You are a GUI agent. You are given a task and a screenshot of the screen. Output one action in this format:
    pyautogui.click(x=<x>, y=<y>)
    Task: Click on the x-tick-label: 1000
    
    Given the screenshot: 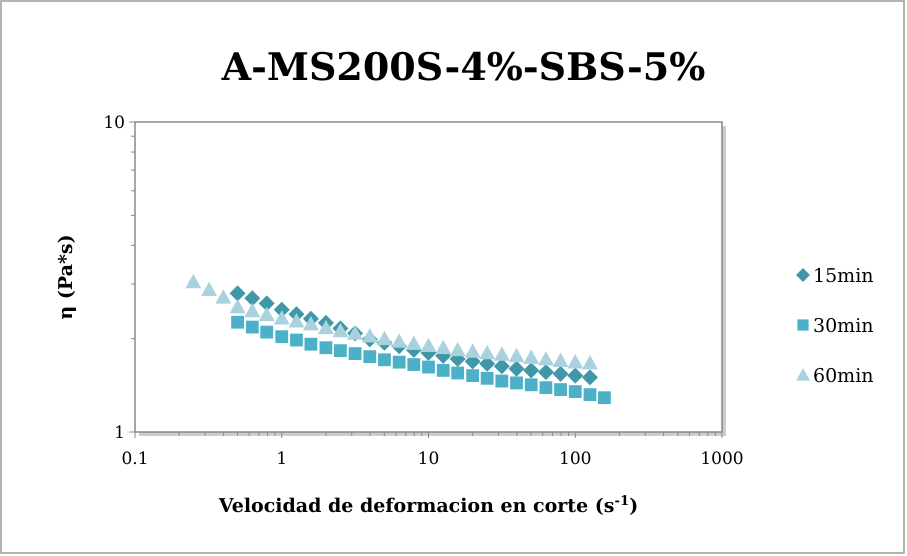 What is the action you would take?
    pyautogui.click(x=722, y=459)
    